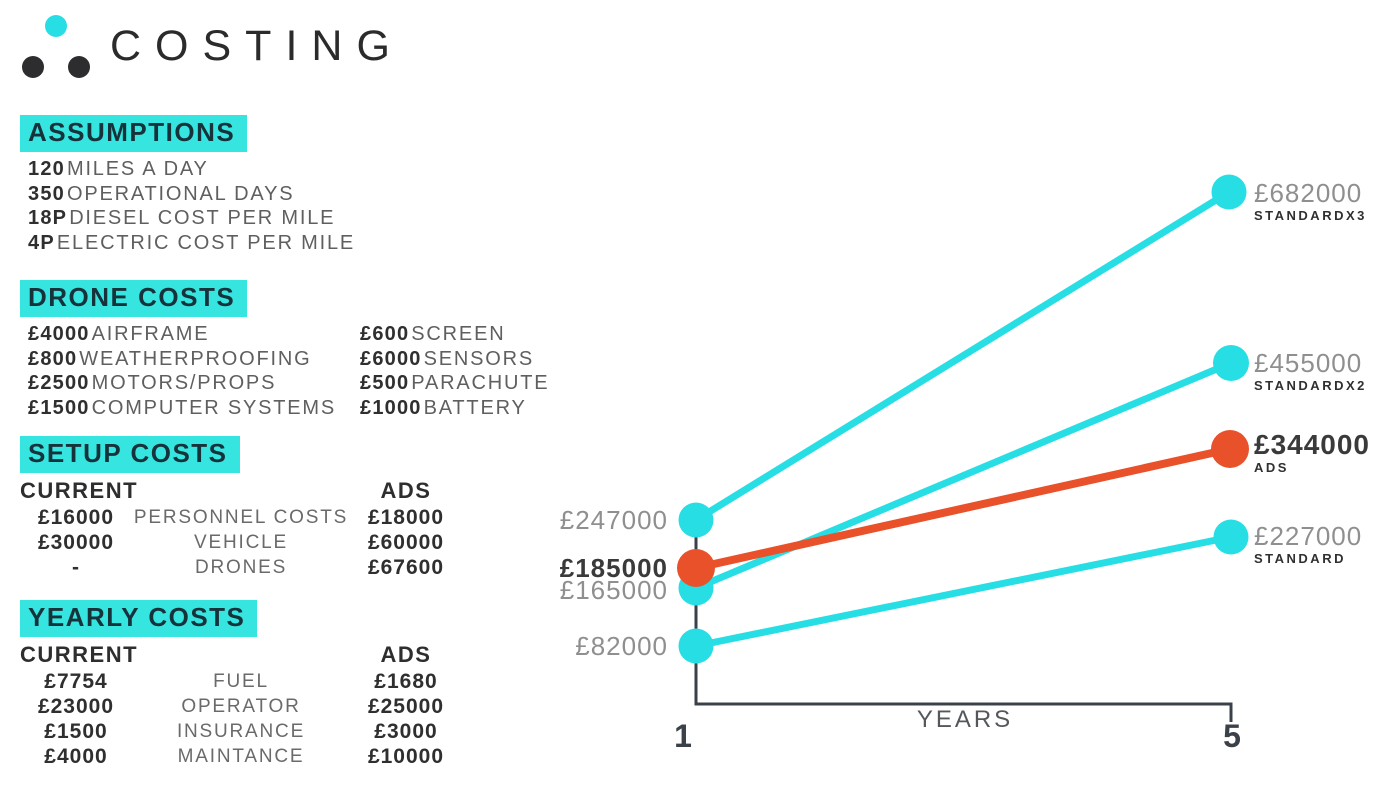 The image size is (1400, 788). Describe the element at coordinates (1230, 449) in the screenshot. I see `point-ads-year5` at that location.